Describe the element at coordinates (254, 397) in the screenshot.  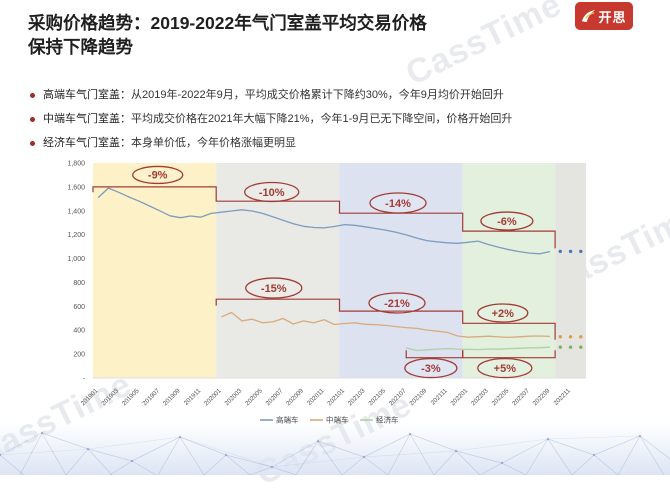
I see `x-tick-label: 202005` at that location.